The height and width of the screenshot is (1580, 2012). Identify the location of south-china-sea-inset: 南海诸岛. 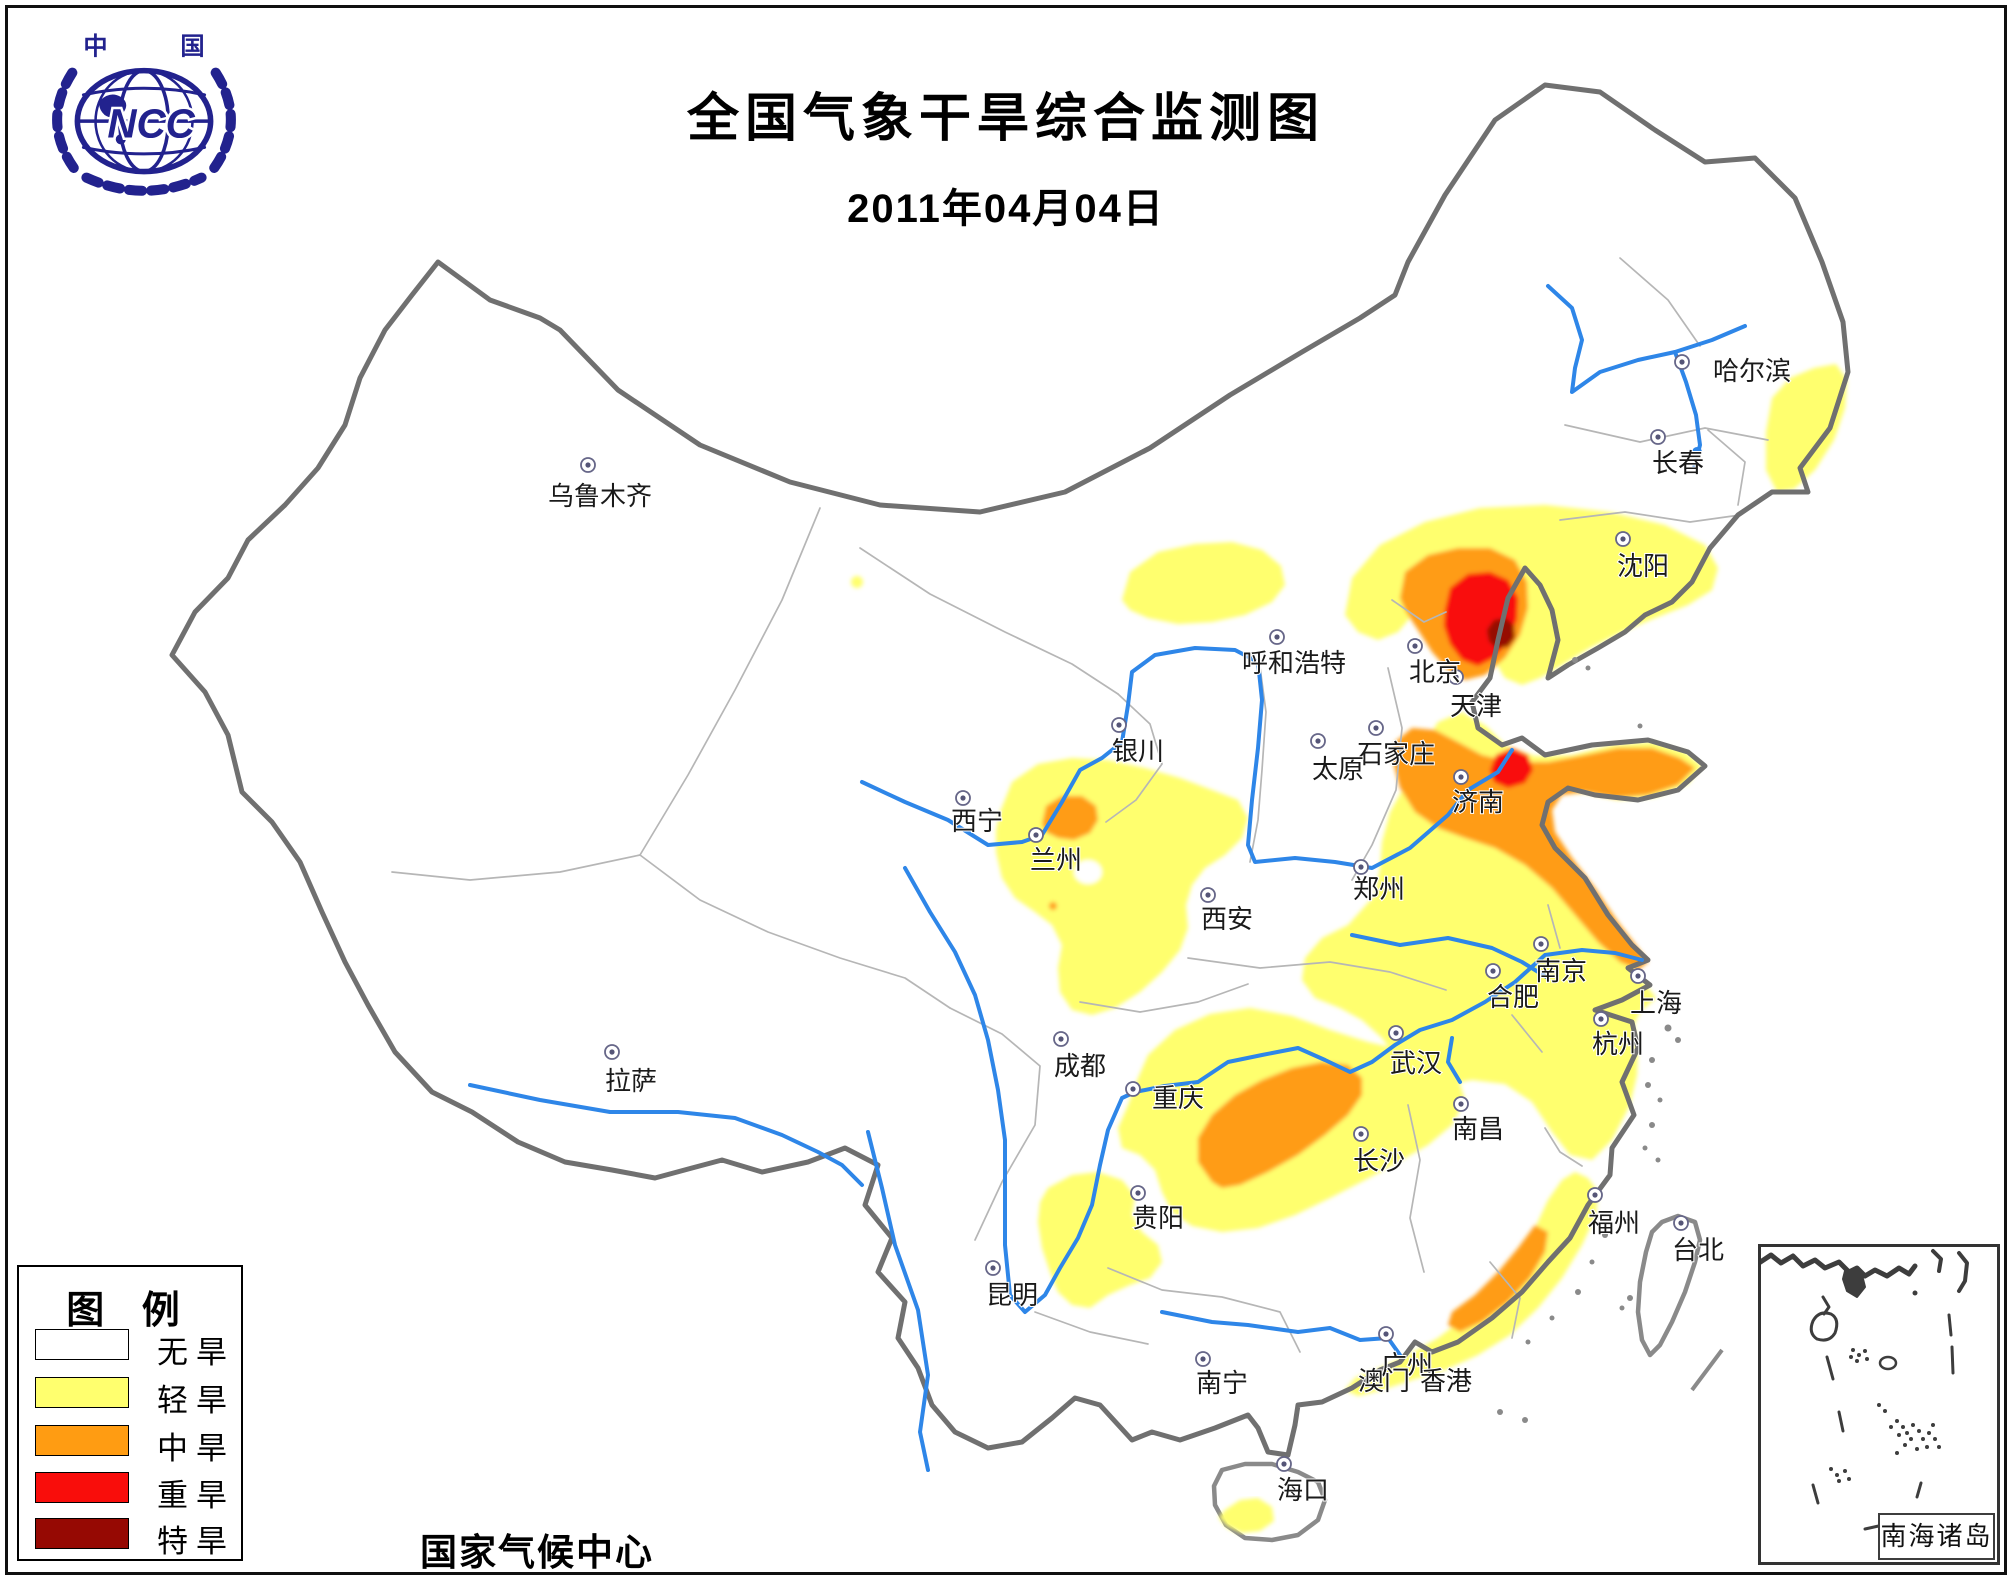
(1878, 1404).